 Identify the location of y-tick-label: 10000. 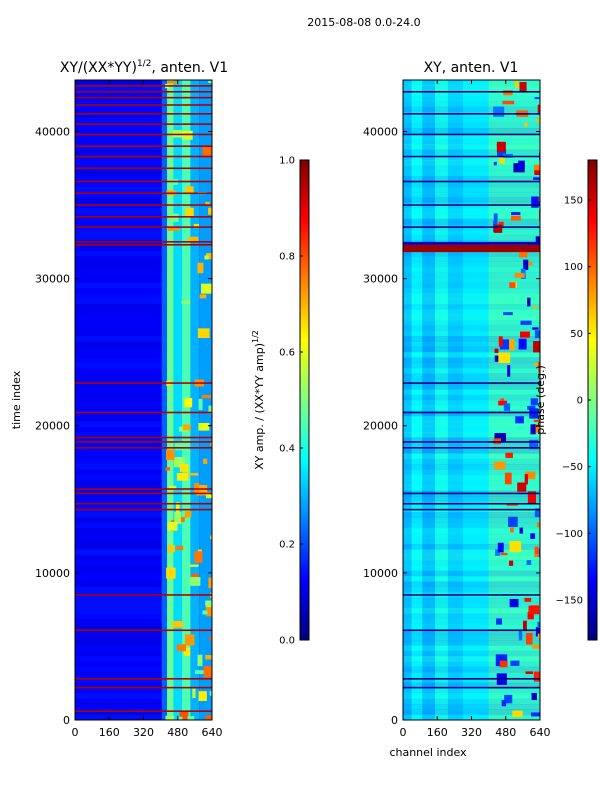
(380, 573).